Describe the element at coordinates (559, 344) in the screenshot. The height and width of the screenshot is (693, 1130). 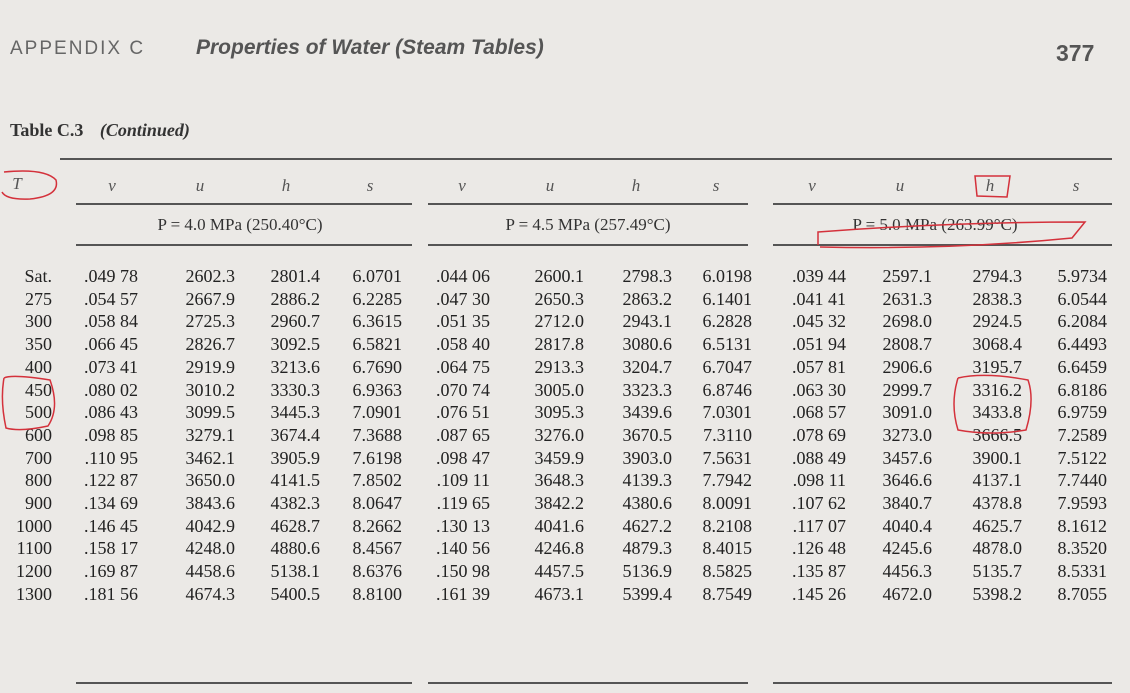
I see `table-cell: 2817.8` at that location.